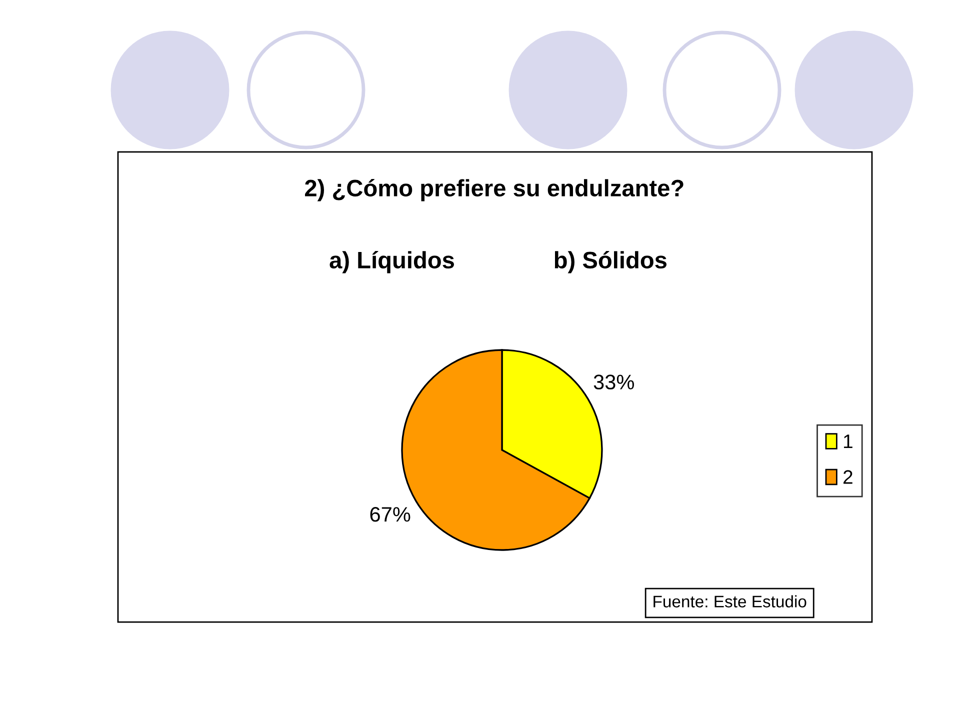 The image size is (960, 720). Describe the element at coordinates (730, 601) in the screenshot. I see `source-note: Fuente: Este Estudio` at that location.